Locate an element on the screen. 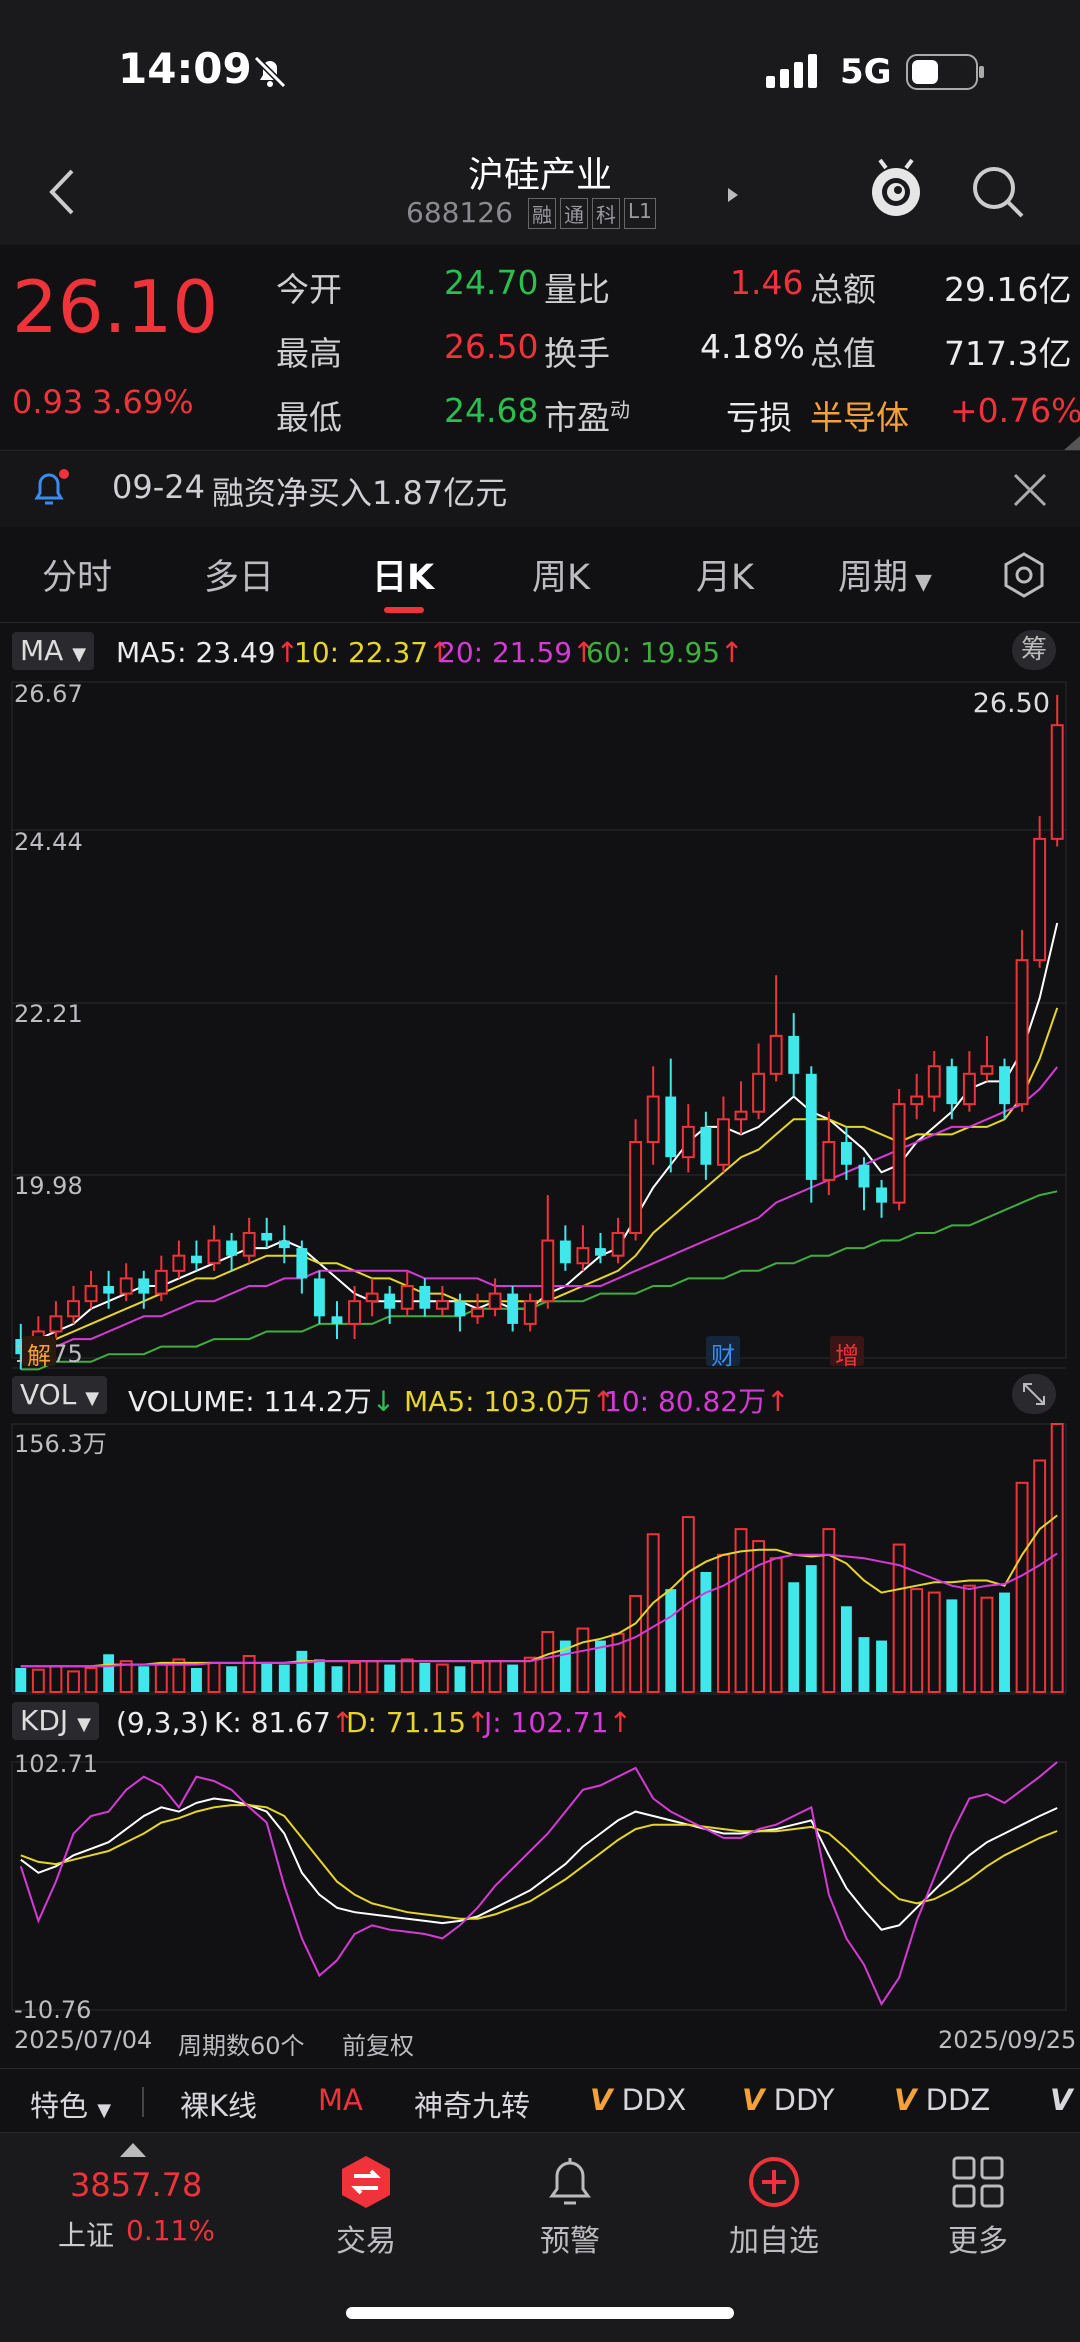 The height and width of the screenshot is (2342, 1080). dropdown-arrow-icon: ▼ is located at coordinates (920, 582).